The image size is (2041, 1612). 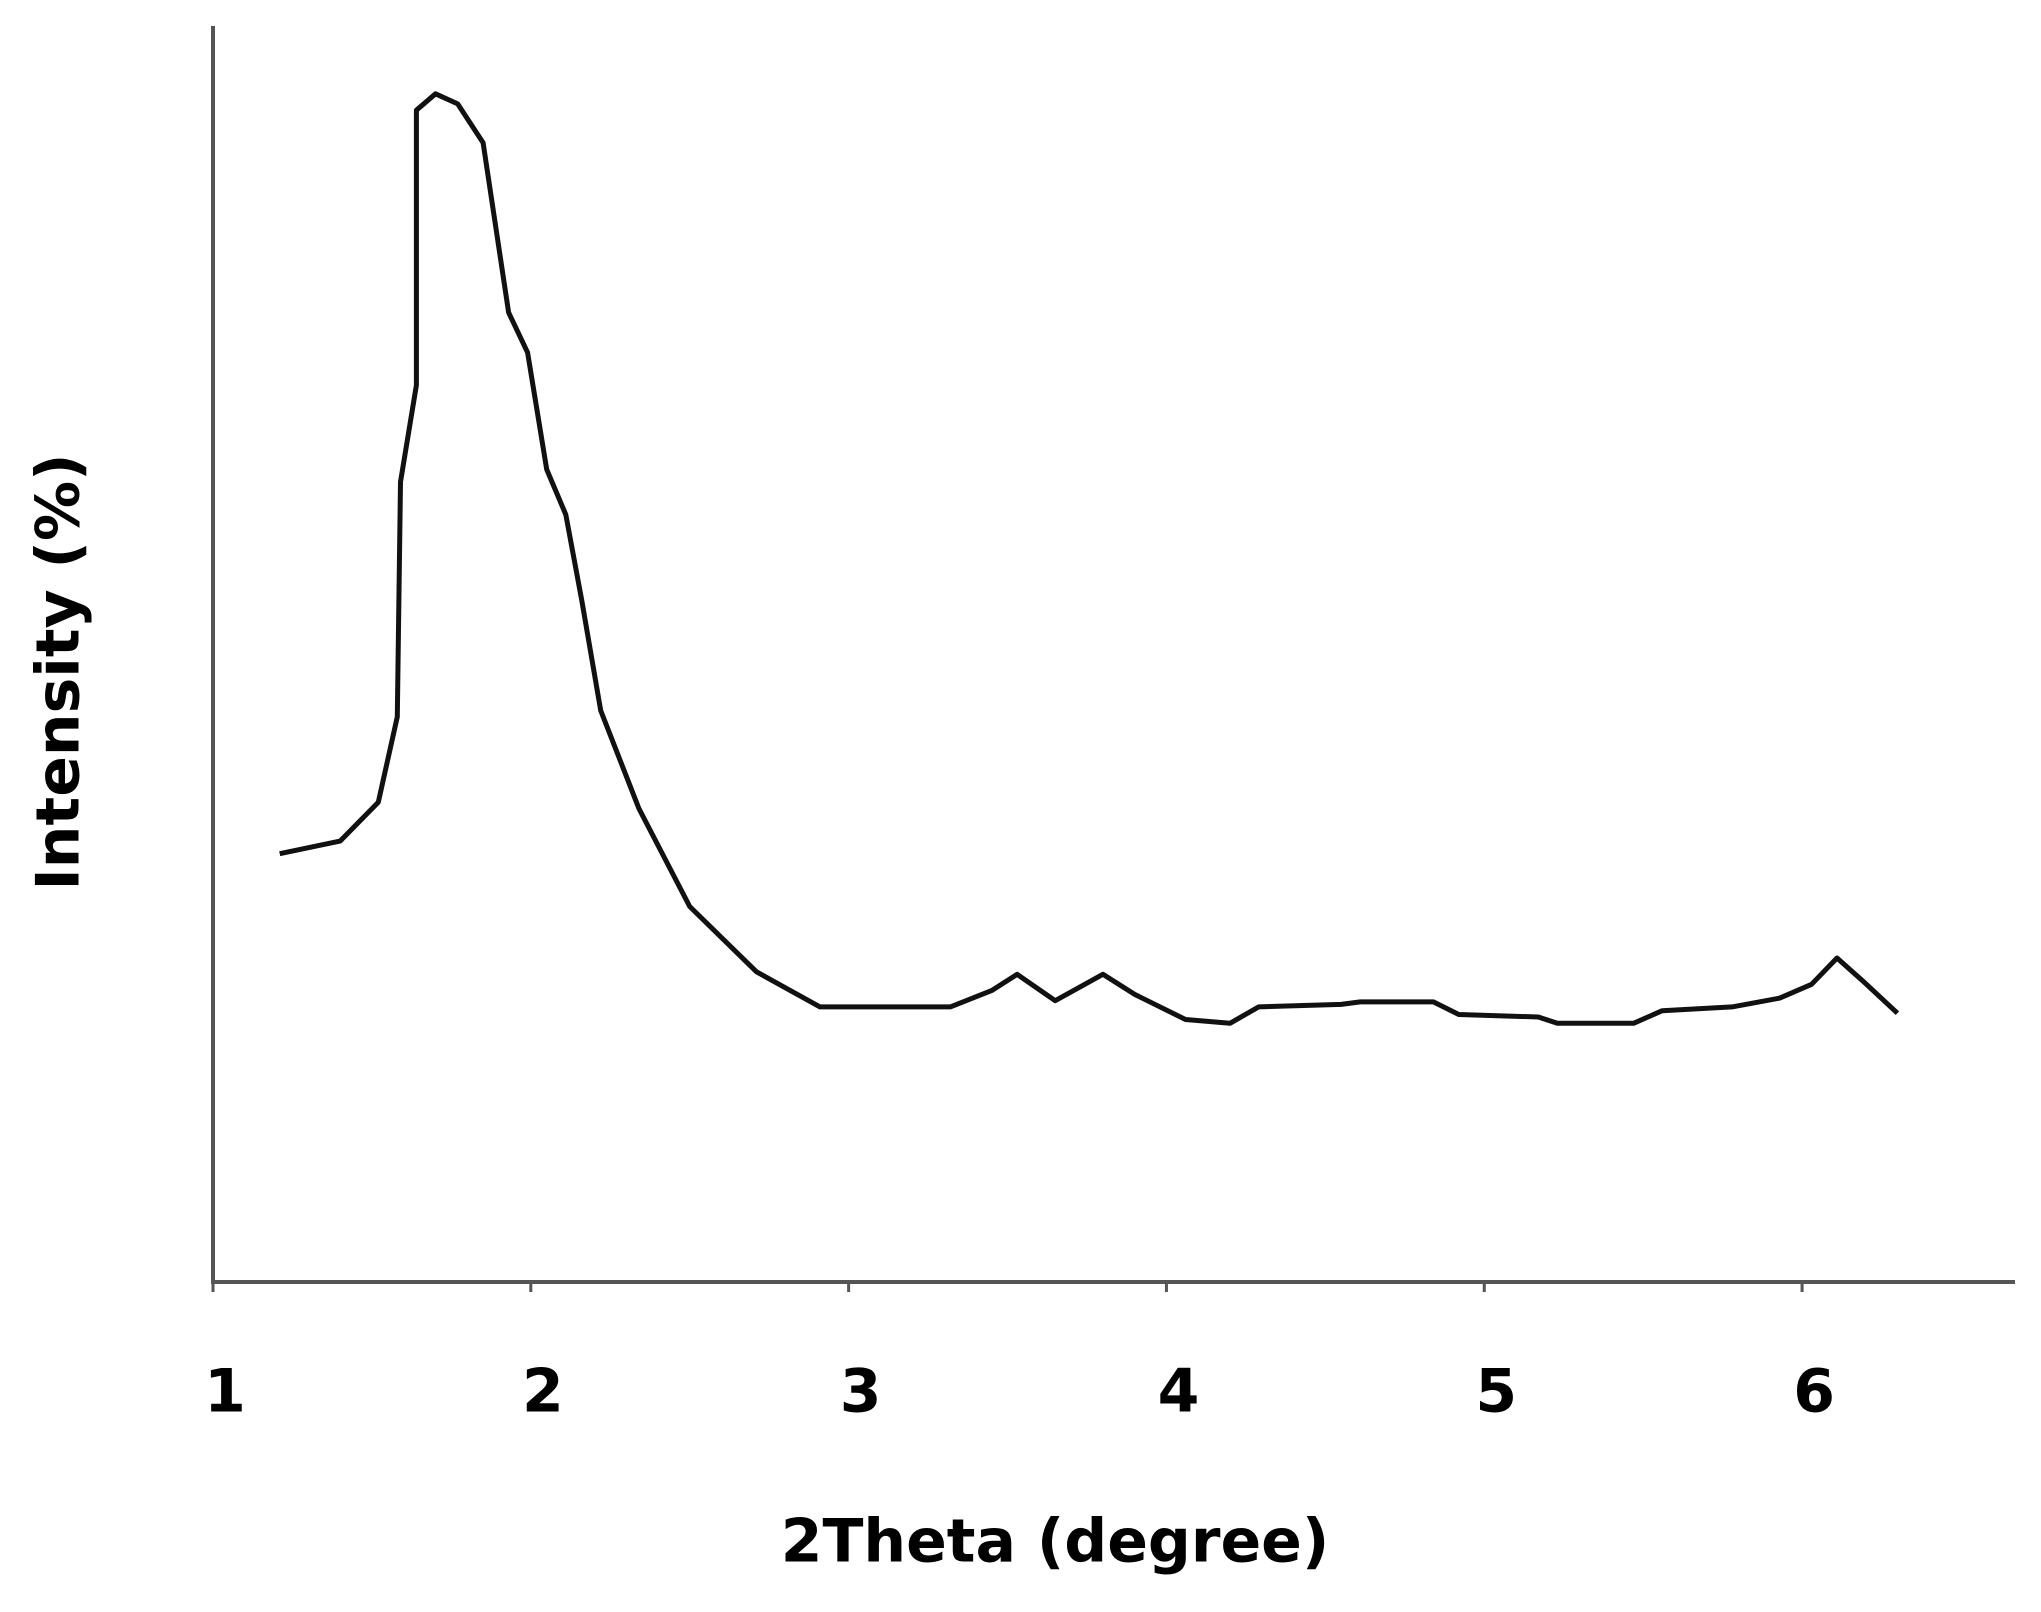 What do you see at coordinates (1496, 1392) in the screenshot?
I see `x-tick-label: 5` at bounding box center [1496, 1392].